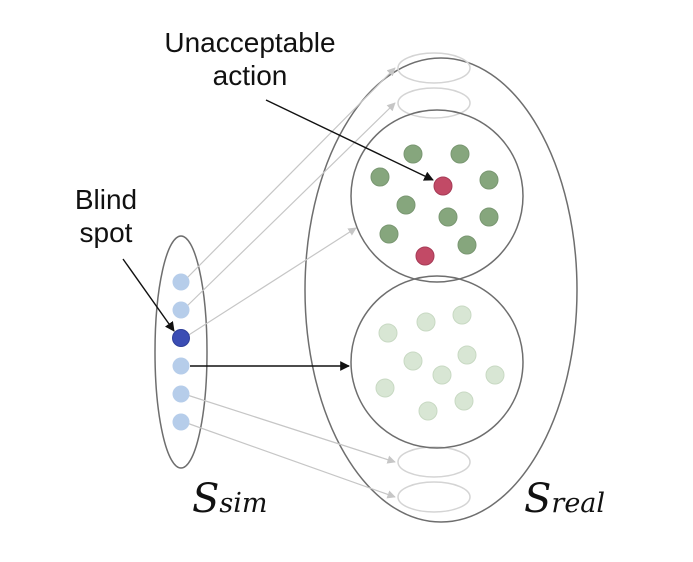 Image resolution: width=693 pixels, height=562 pixels. What do you see at coordinates (206, 499) in the screenshot?
I see `sim-set-symbol: S` at bounding box center [206, 499].